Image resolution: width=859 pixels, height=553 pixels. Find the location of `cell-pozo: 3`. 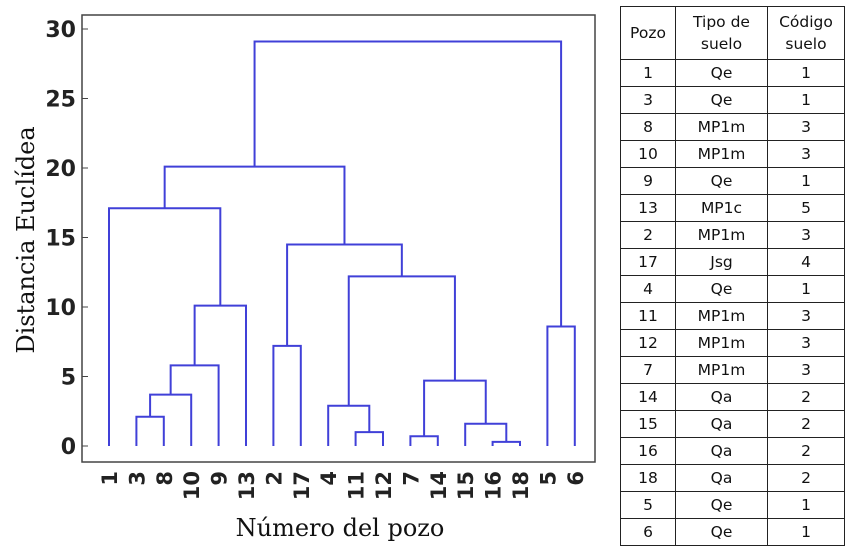

cell-pozo: 3 is located at coordinates (648, 100).